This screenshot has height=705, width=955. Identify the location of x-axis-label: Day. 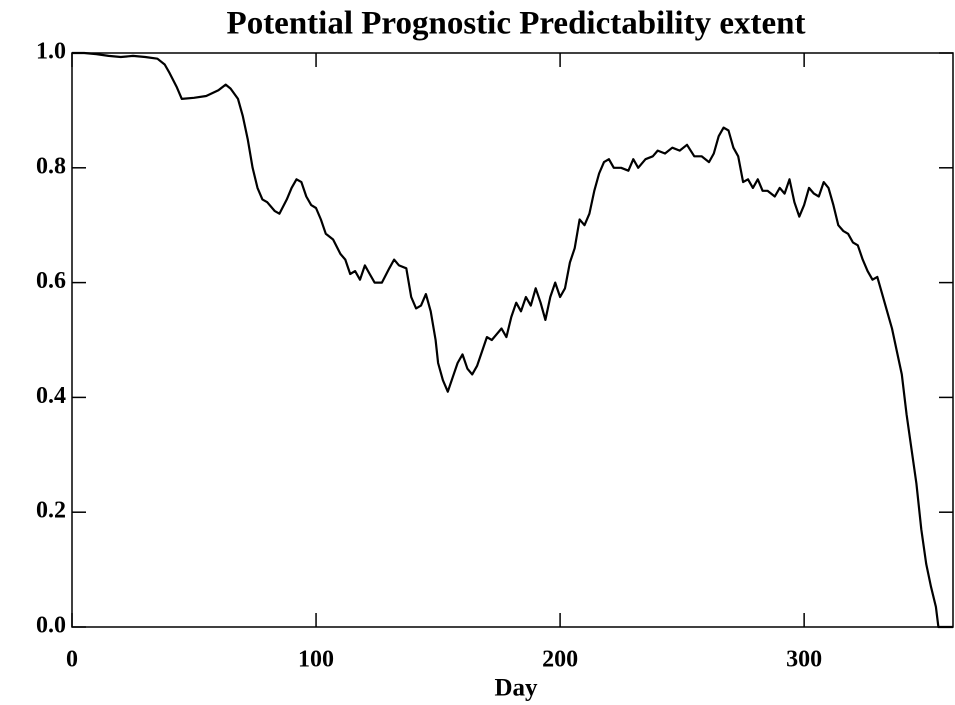
(516, 688).